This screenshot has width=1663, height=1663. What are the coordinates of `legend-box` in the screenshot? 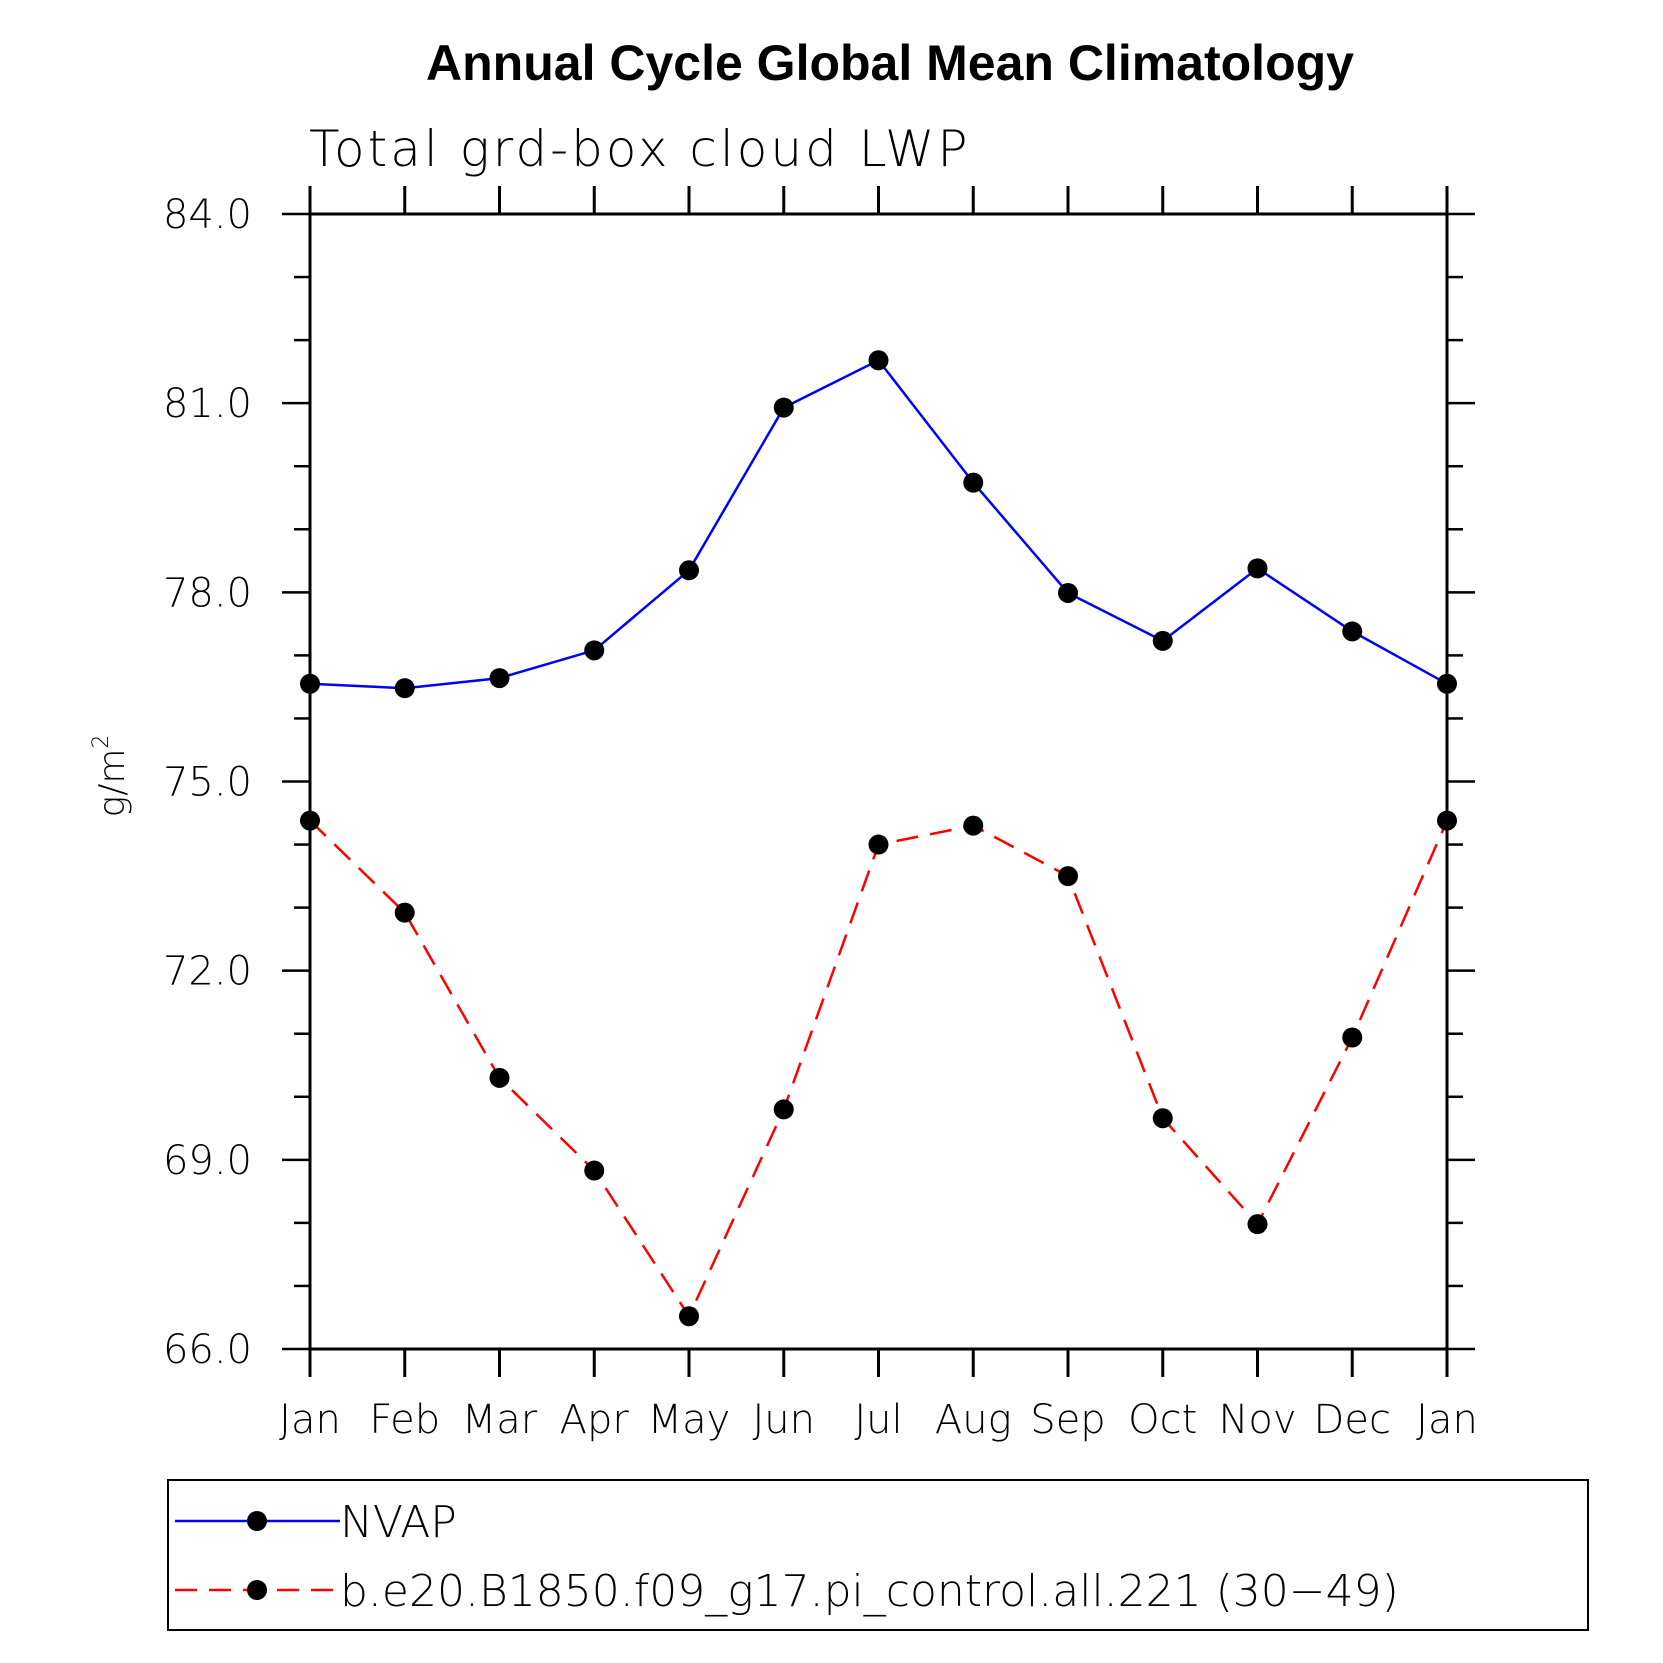 It's located at (878, 1555).